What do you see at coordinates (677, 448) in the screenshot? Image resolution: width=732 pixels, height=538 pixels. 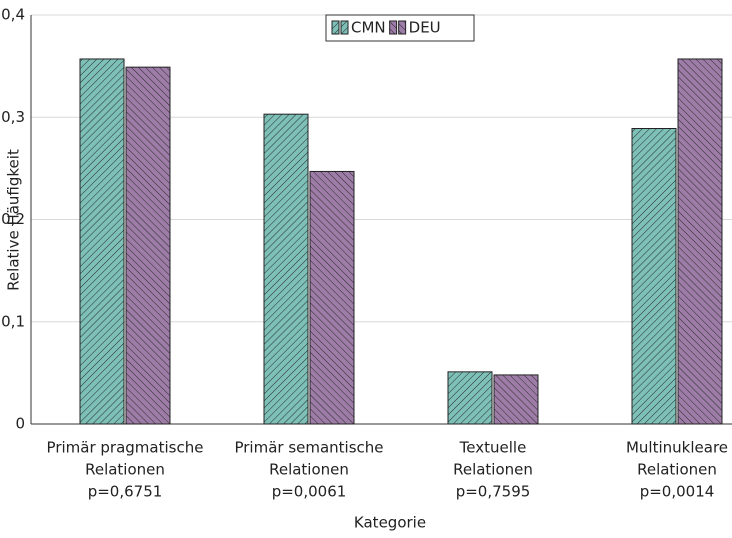 I see `x-tick-label: Multinukleare` at bounding box center [677, 448].